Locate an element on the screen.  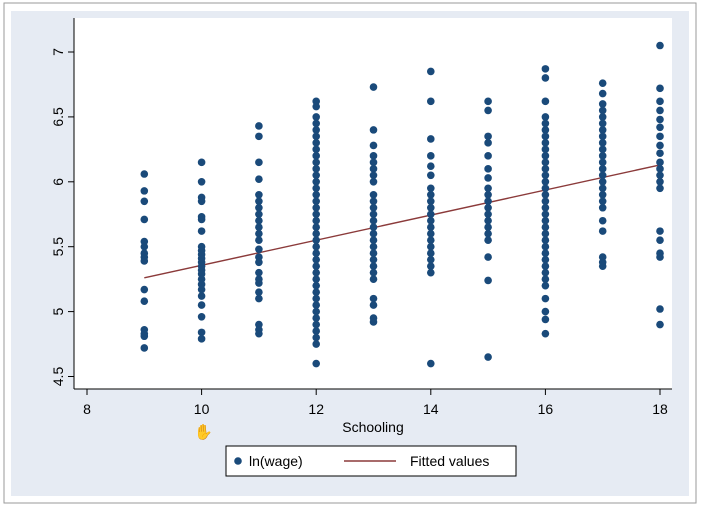
y-tick-label: 5 is located at coordinates (58, 311).